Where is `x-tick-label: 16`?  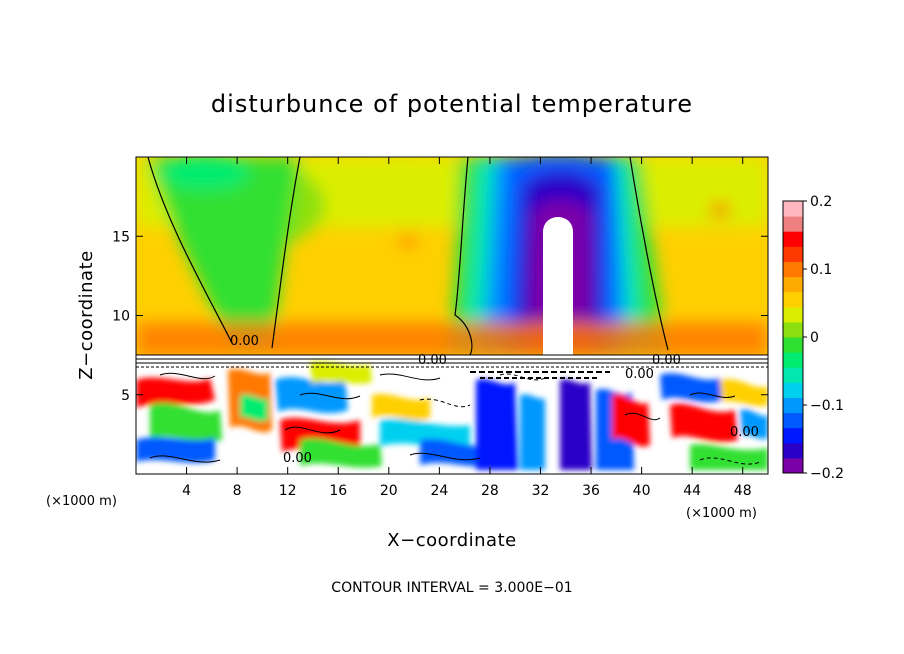
x-tick-label: 16 is located at coordinates (338, 491).